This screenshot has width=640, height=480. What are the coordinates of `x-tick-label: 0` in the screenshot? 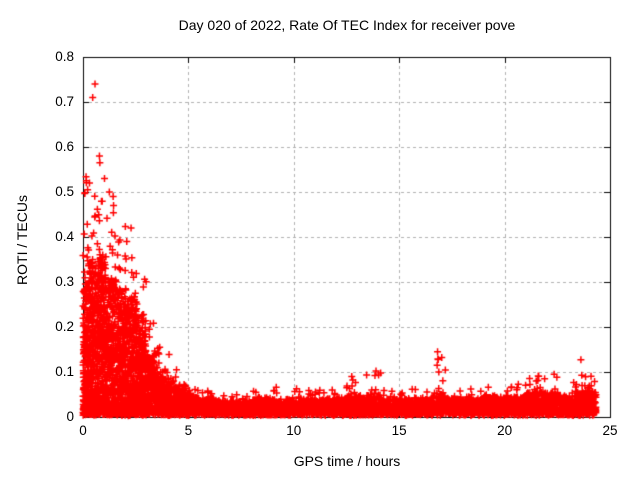 It's located at (83, 430).